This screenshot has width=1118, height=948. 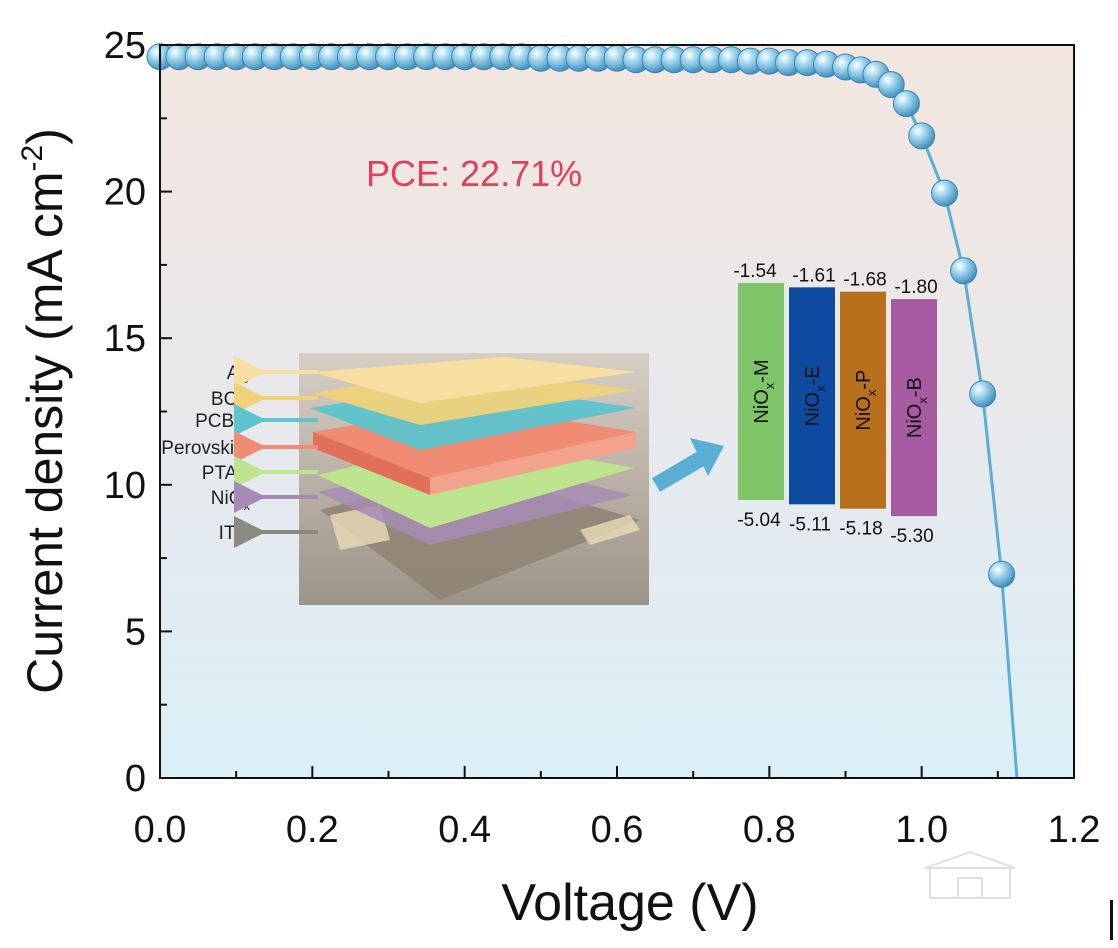 I want to click on layer-label-subscript: x, so click(x=247, y=505).